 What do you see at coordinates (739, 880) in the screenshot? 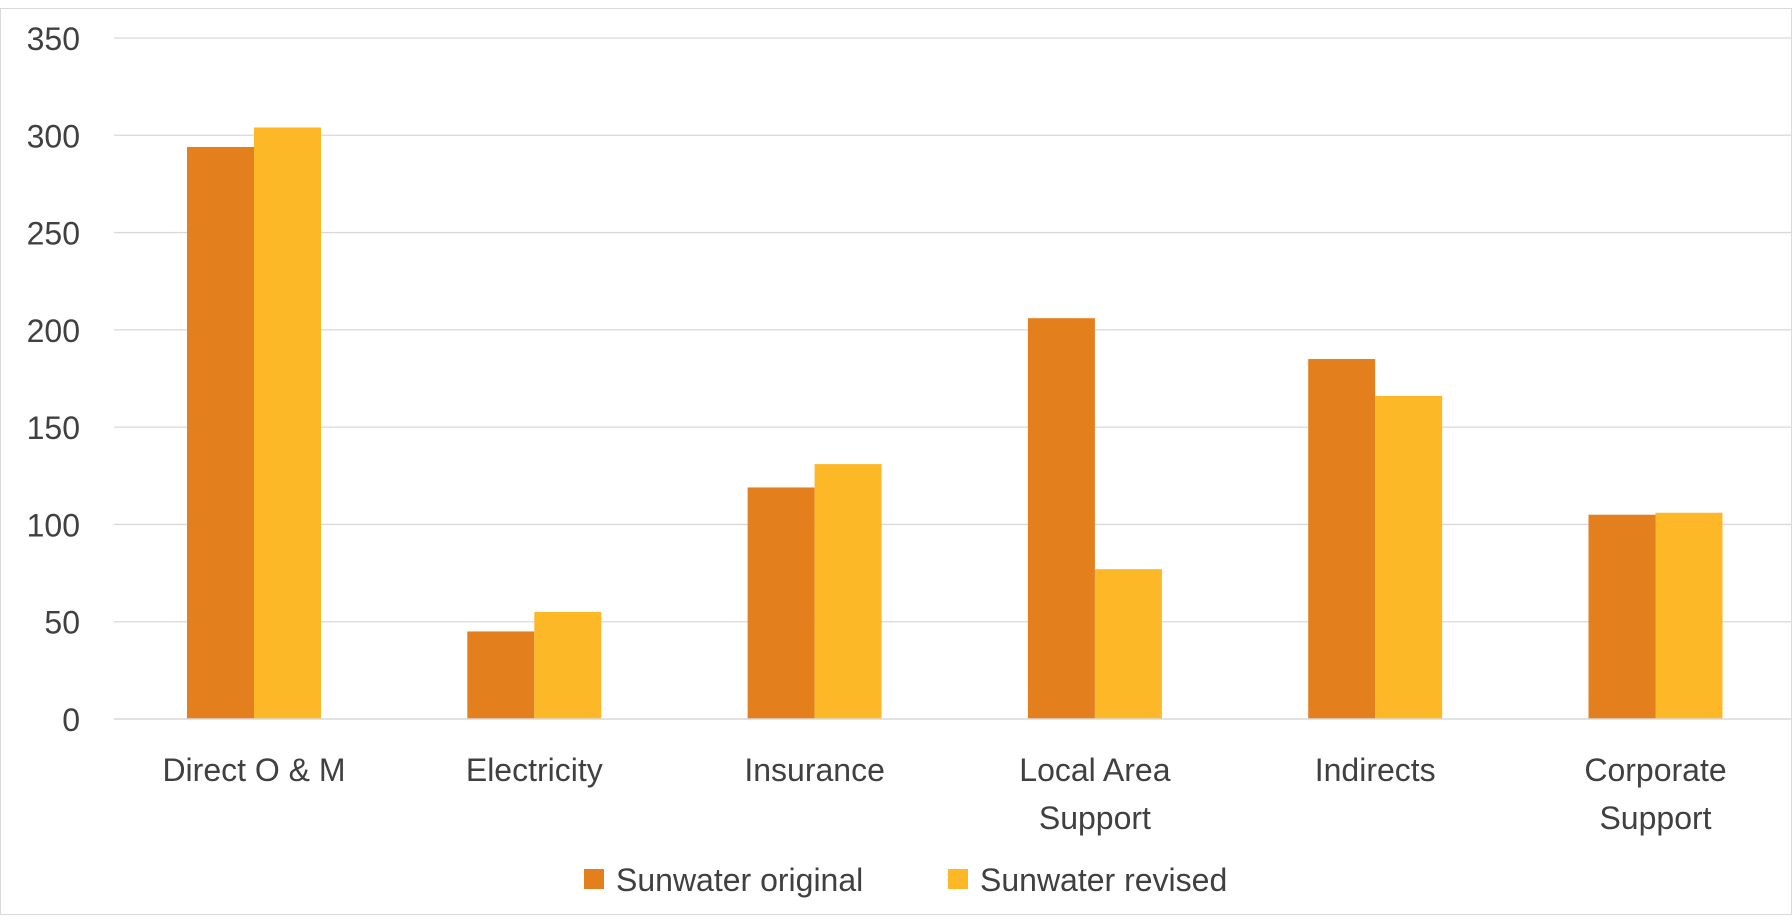
I see `legend-label: Sunwater original` at bounding box center [739, 880].